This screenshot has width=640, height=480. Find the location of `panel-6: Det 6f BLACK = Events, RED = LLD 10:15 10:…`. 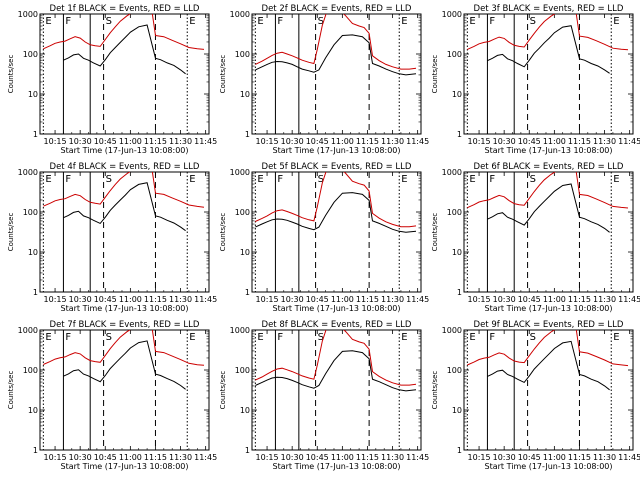

panel-6: Det 6f BLACK = Events, RED = LLD 10:15 10:… is located at coordinates (535, 237).